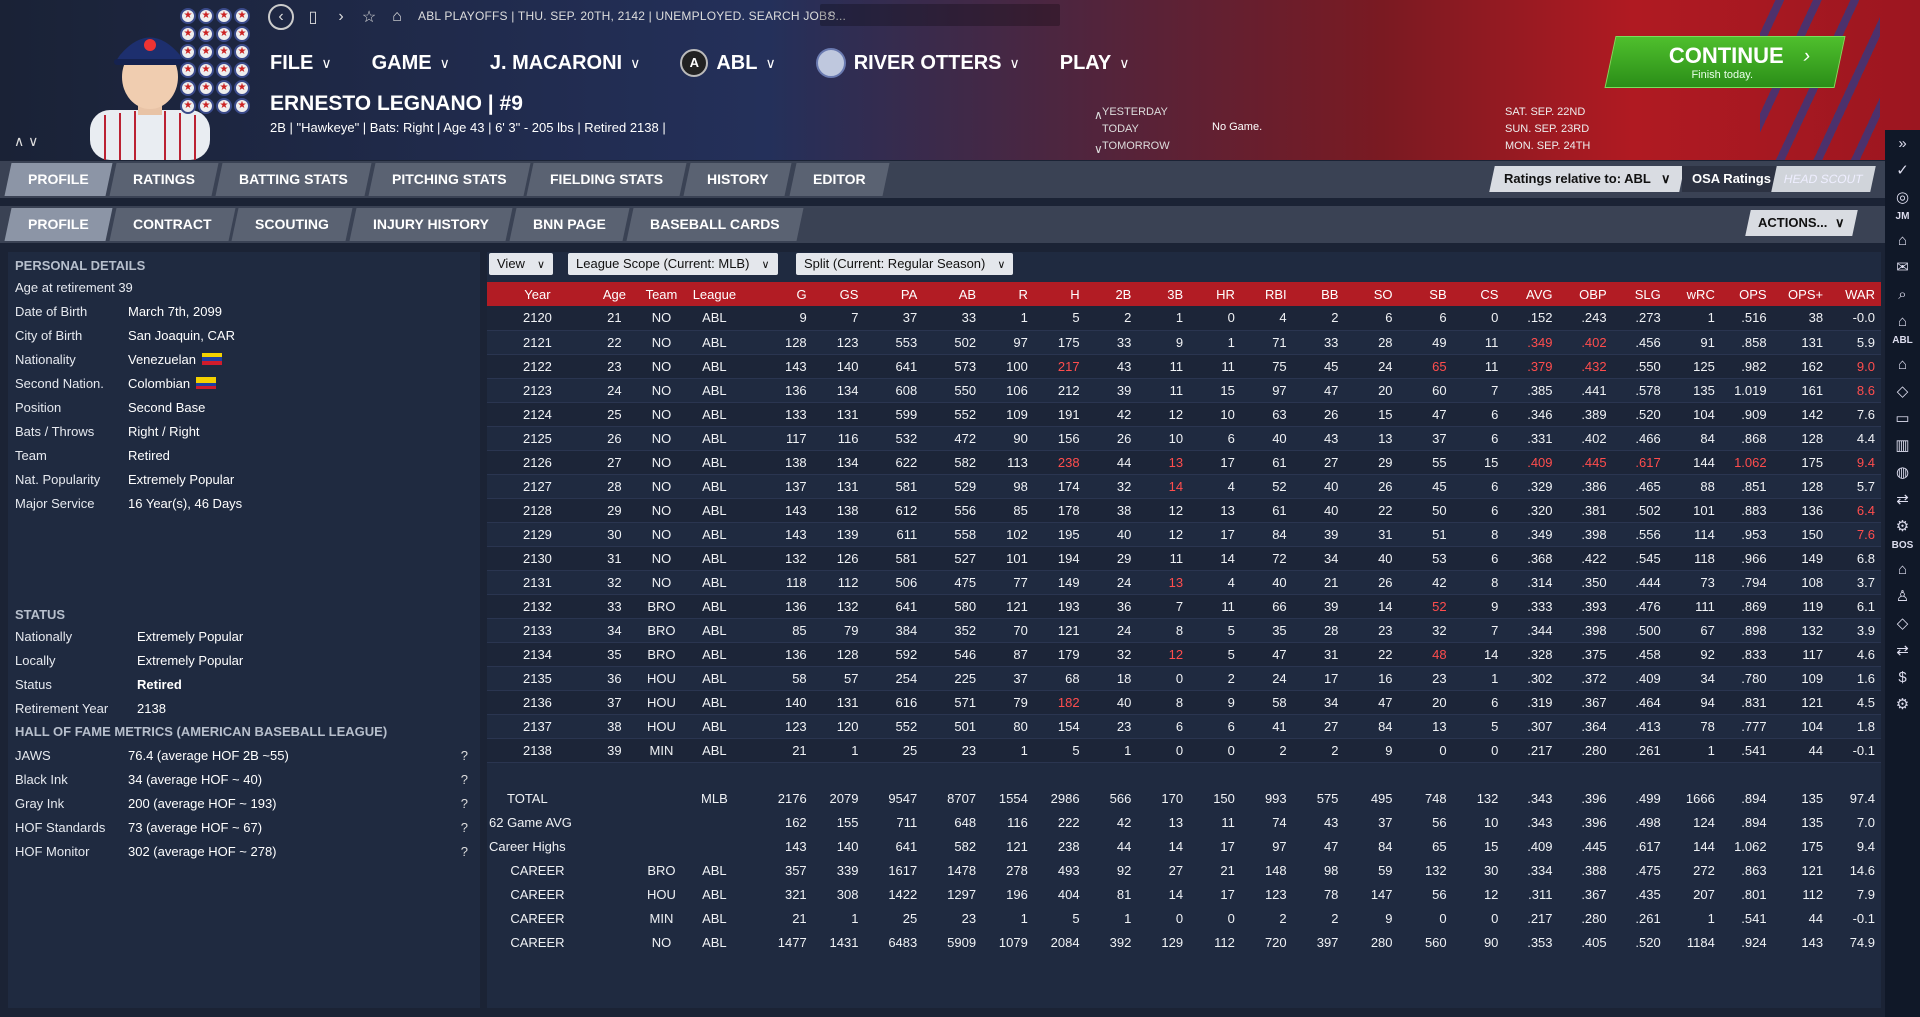 The height and width of the screenshot is (1017, 1920). Describe the element at coordinates (1008, 294) in the screenshot. I see `column-header-r: R` at that location.